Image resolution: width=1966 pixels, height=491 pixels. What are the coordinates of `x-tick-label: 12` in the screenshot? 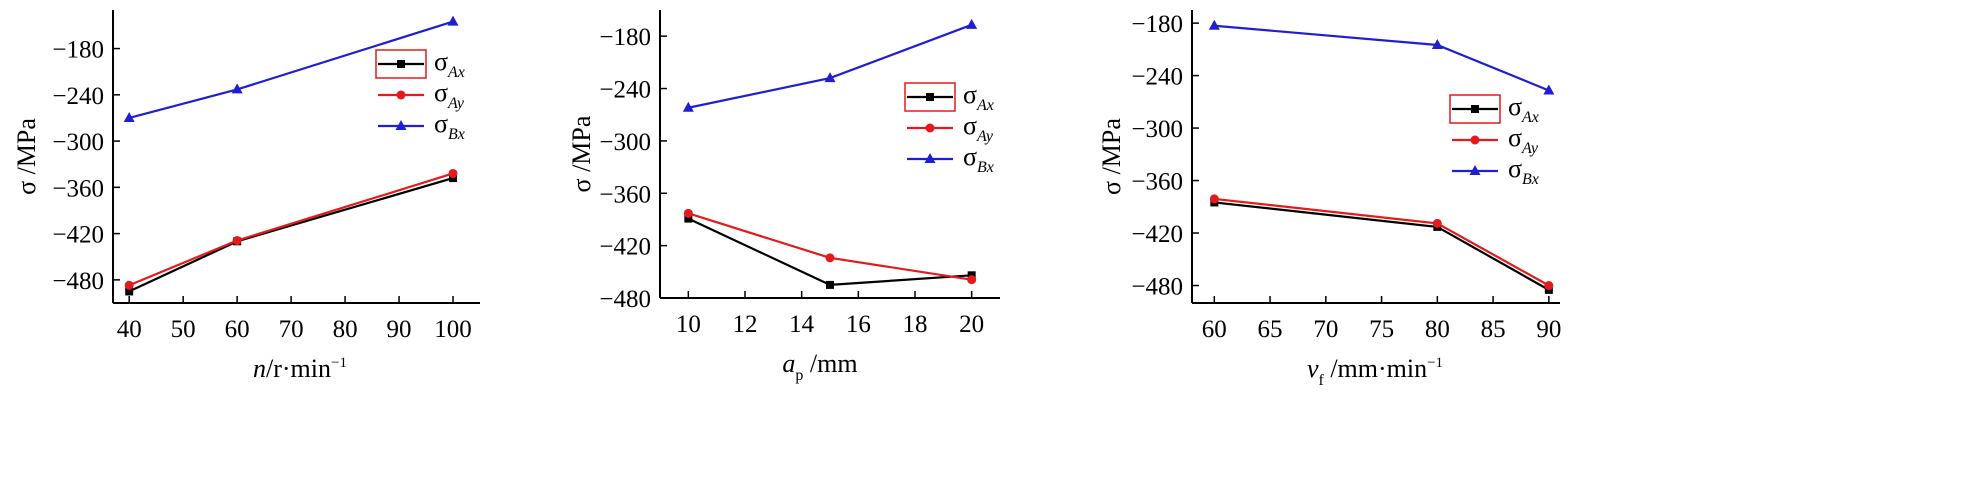 It's located at (745, 324).